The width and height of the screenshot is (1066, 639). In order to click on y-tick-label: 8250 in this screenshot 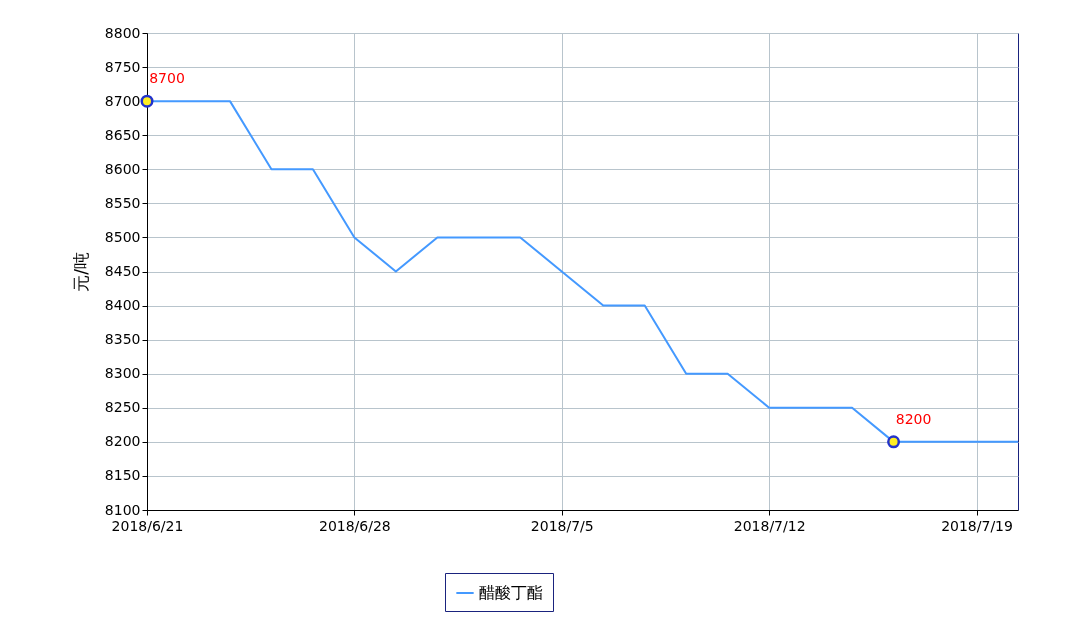, I will do `click(122, 407)`.